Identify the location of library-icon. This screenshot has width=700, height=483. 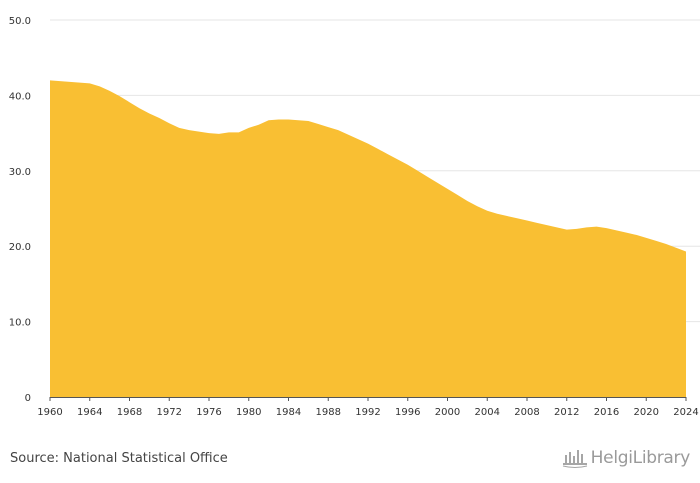
(574, 459).